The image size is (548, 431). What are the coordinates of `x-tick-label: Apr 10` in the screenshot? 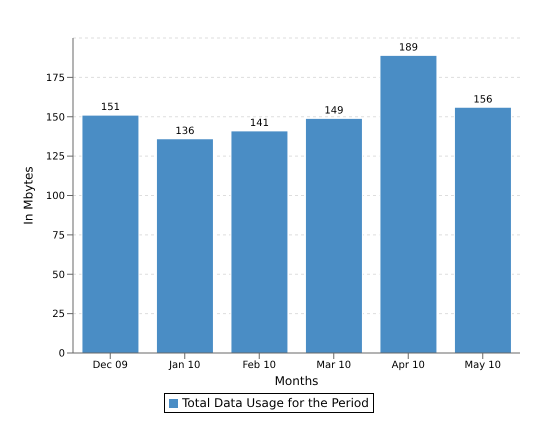 It's located at (408, 366).